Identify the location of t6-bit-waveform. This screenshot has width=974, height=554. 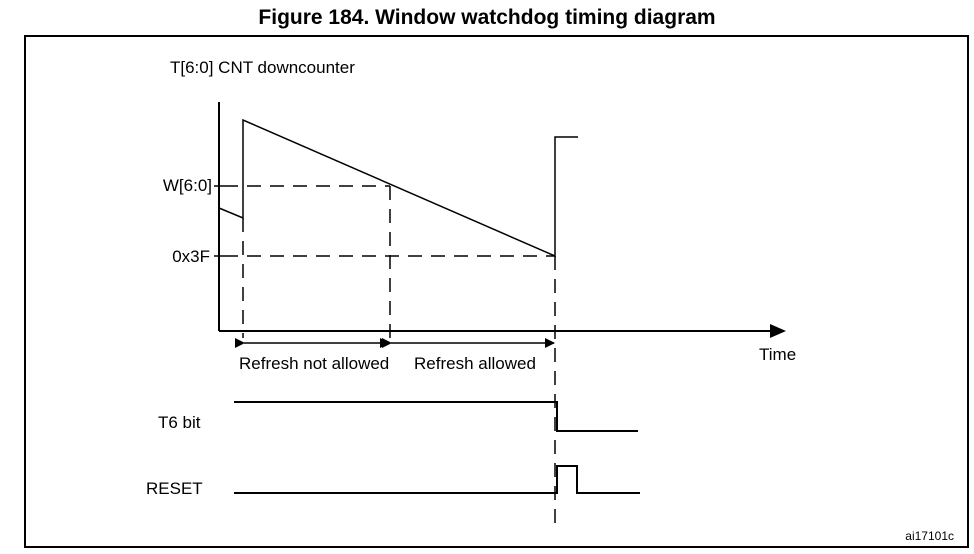
(436, 416).